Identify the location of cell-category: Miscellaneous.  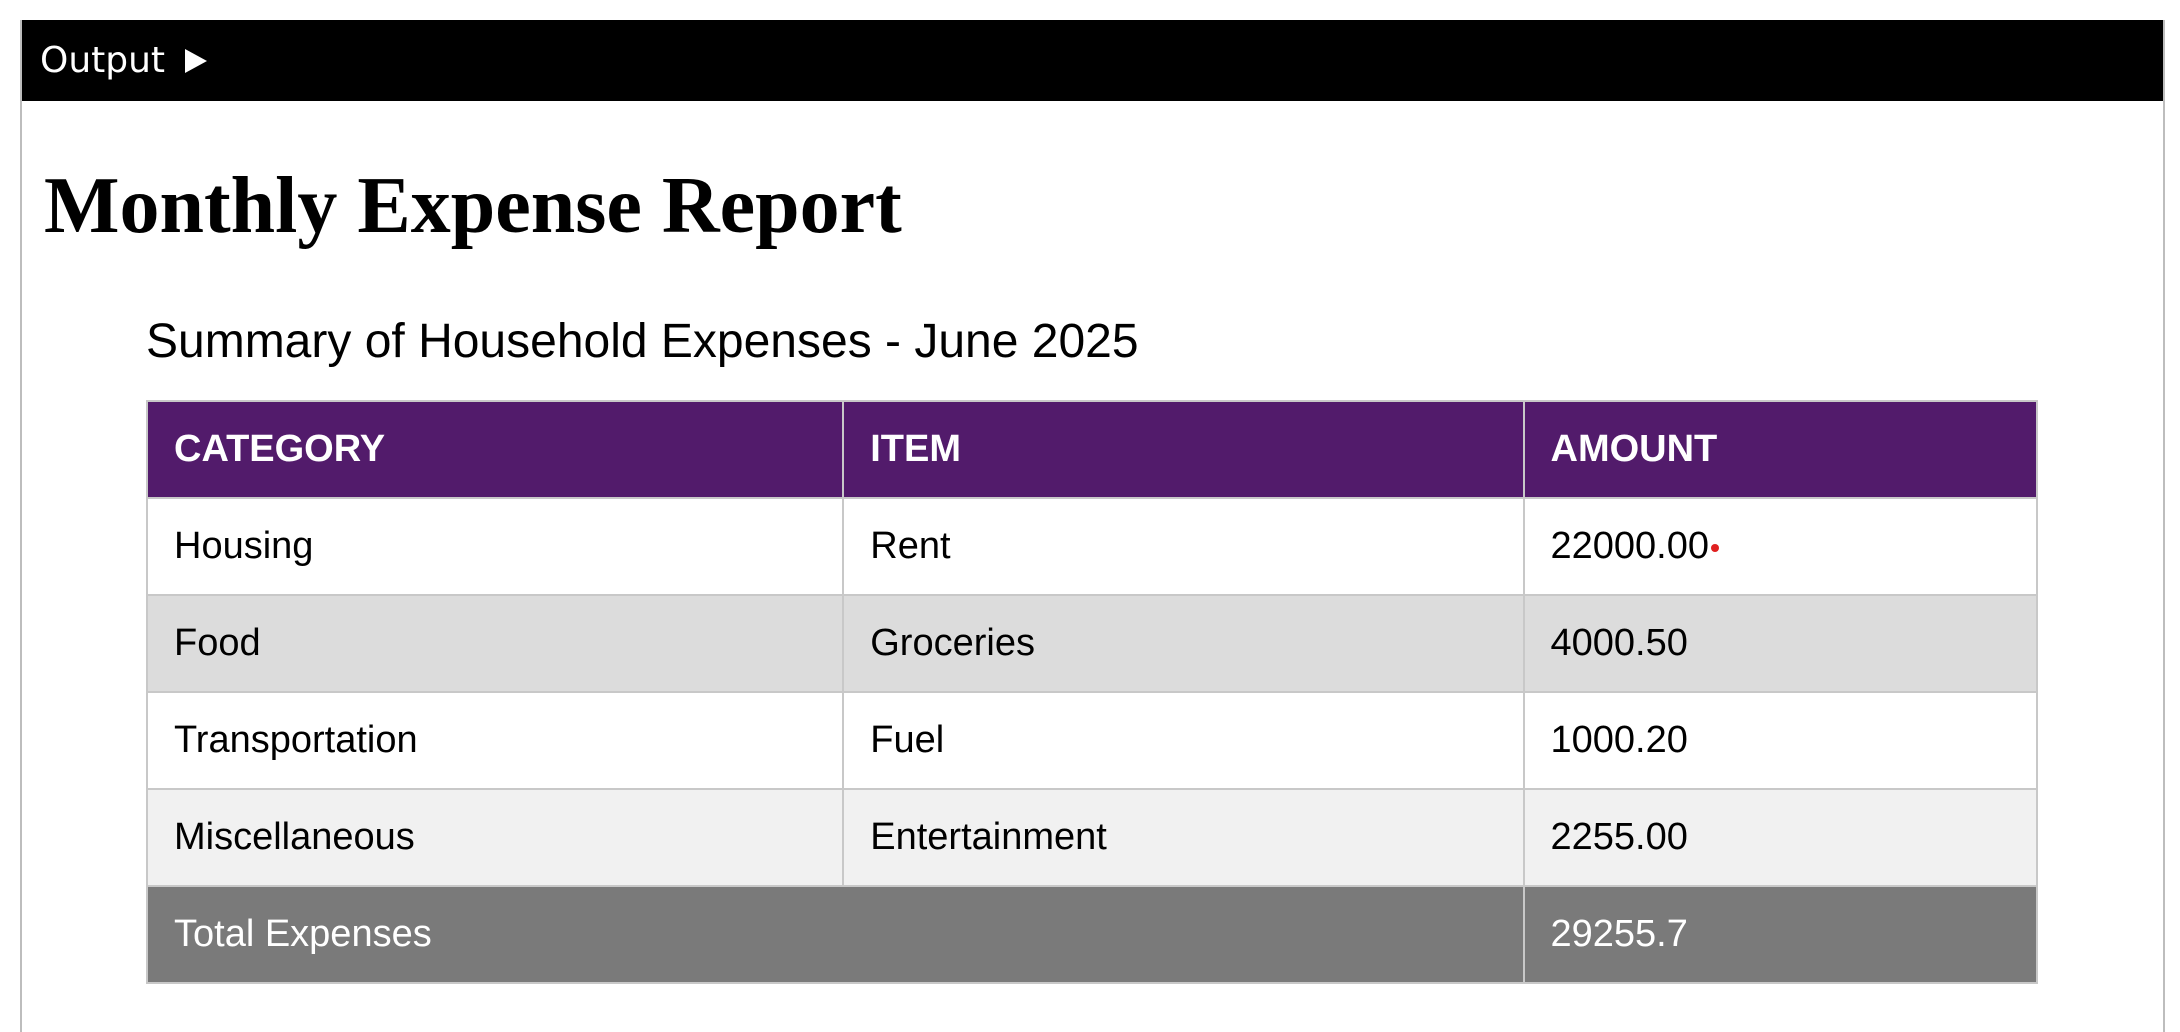
(495, 837).